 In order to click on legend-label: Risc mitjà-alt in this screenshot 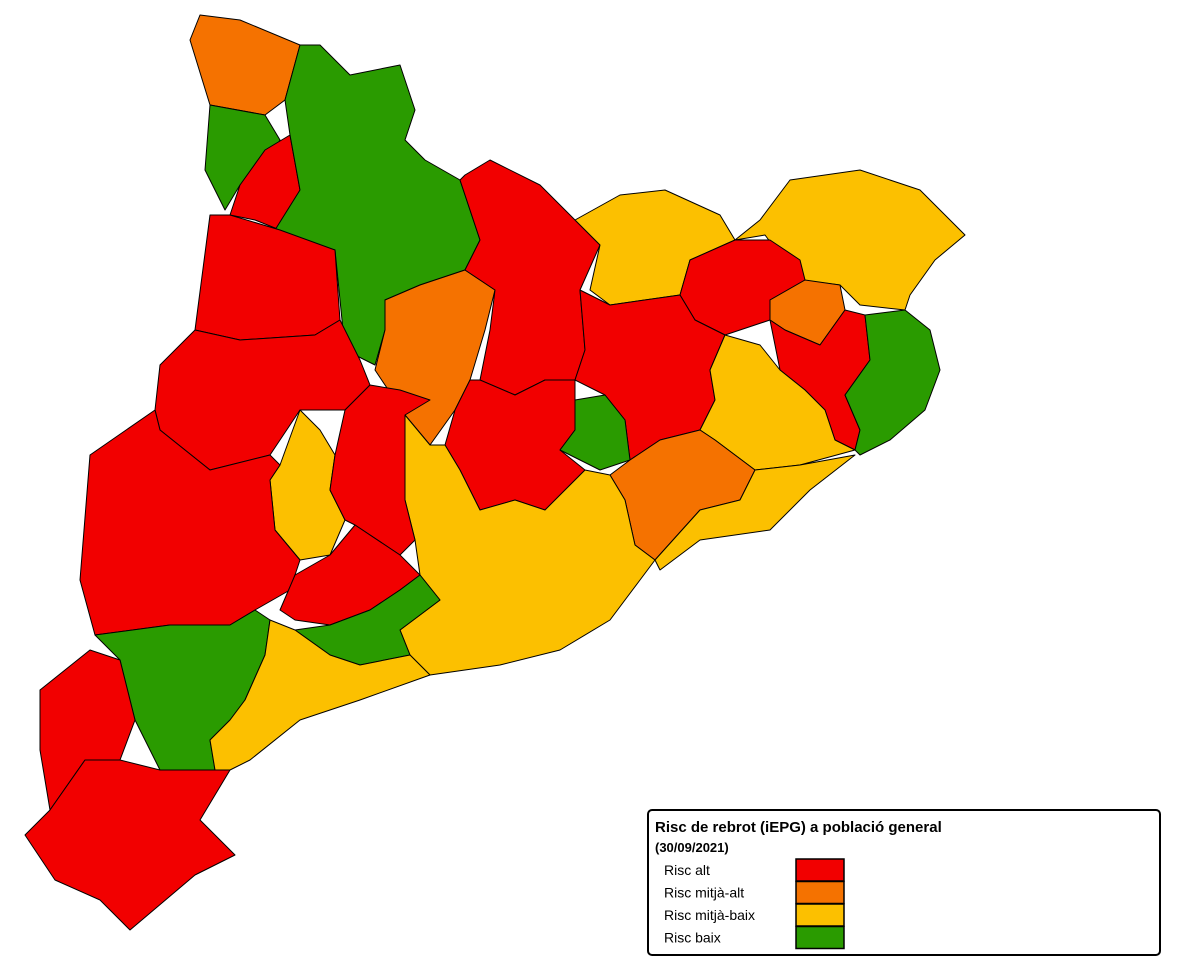, I will do `click(704, 893)`.